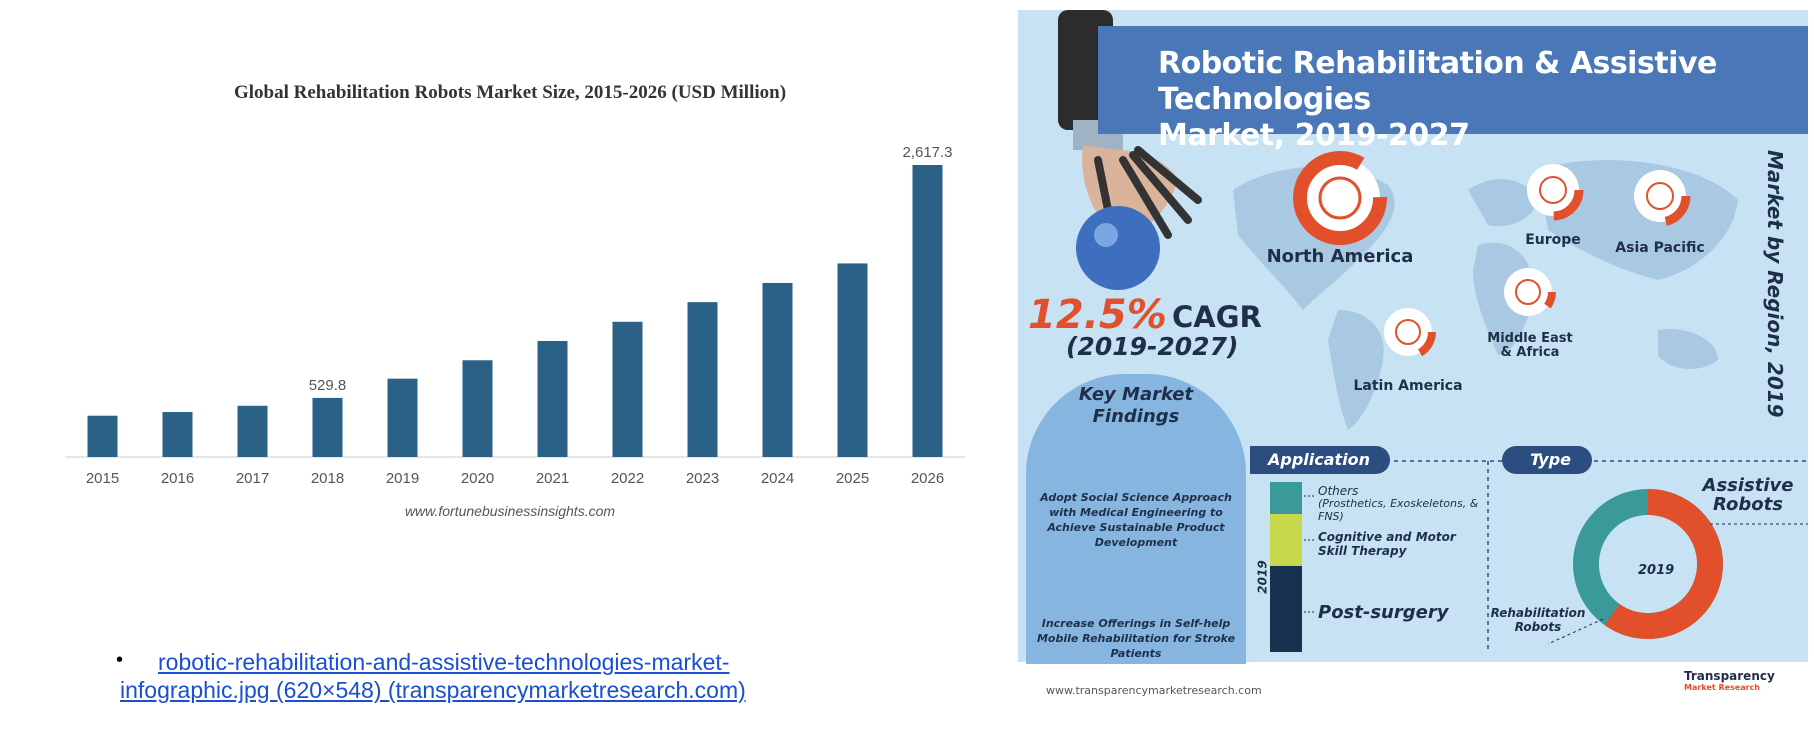 The image size is (1814, 756). I want to click on application-stacked-bar, so click(1292, 567).